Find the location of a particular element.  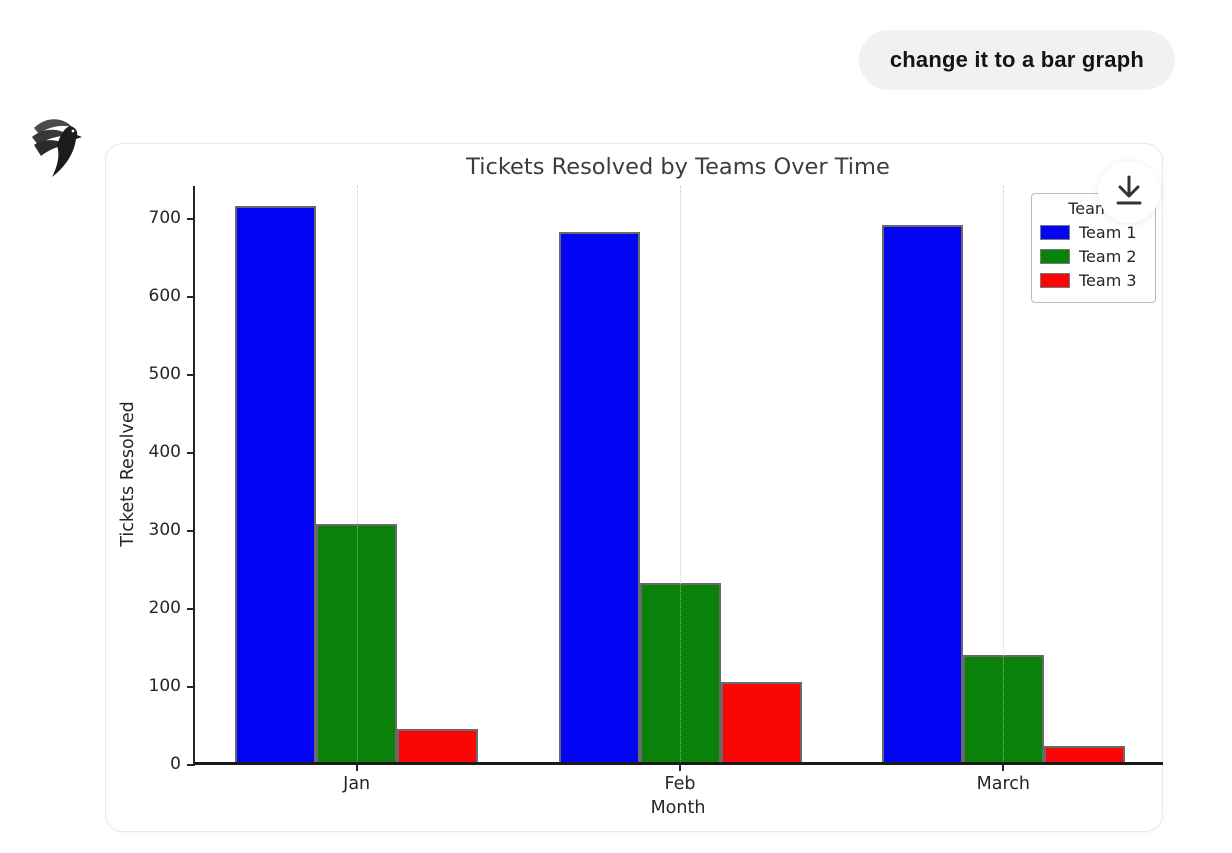

legend-item: Team 1 is located at coordinates (1093, 232).